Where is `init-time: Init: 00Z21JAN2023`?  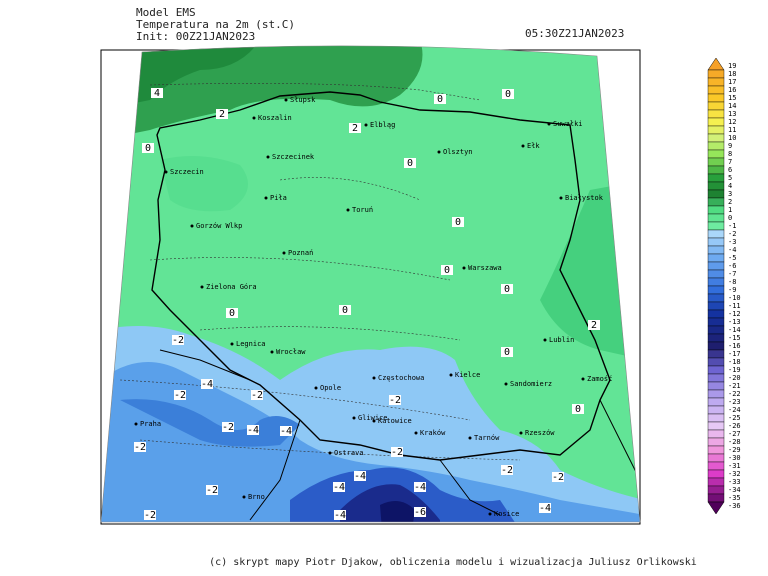
init-time: Init: 00Z21JAN2023 is located at coordinates (195, 36).